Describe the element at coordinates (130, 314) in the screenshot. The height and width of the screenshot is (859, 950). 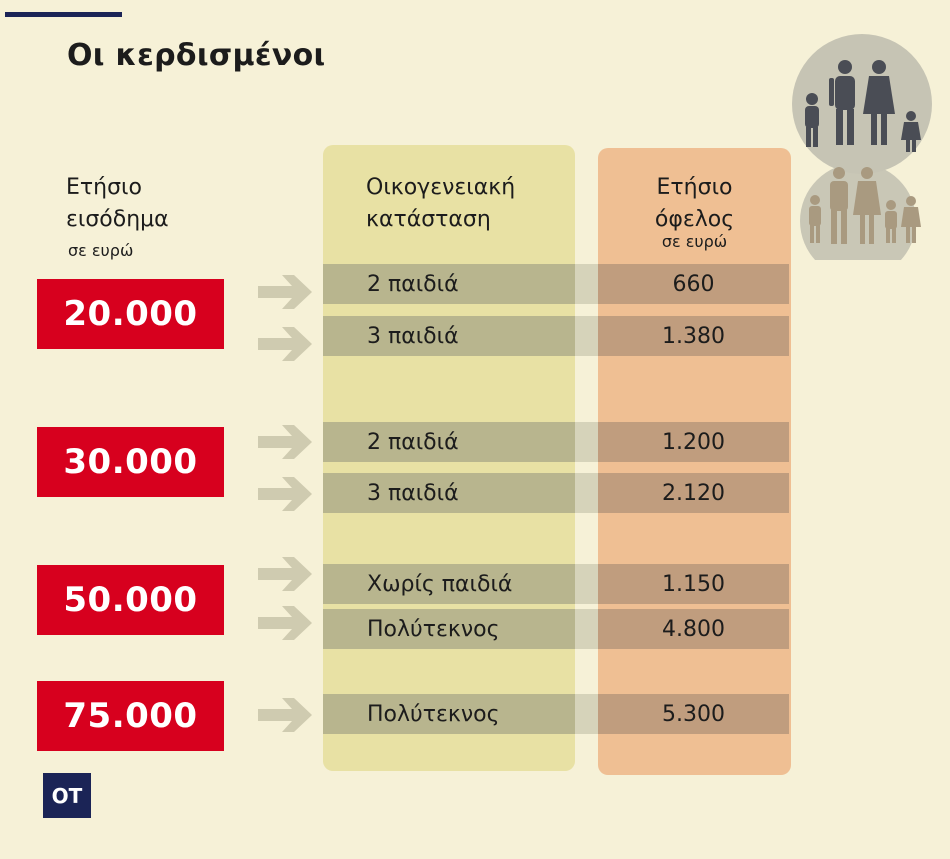
I see `income-box: 20.000` at that location.